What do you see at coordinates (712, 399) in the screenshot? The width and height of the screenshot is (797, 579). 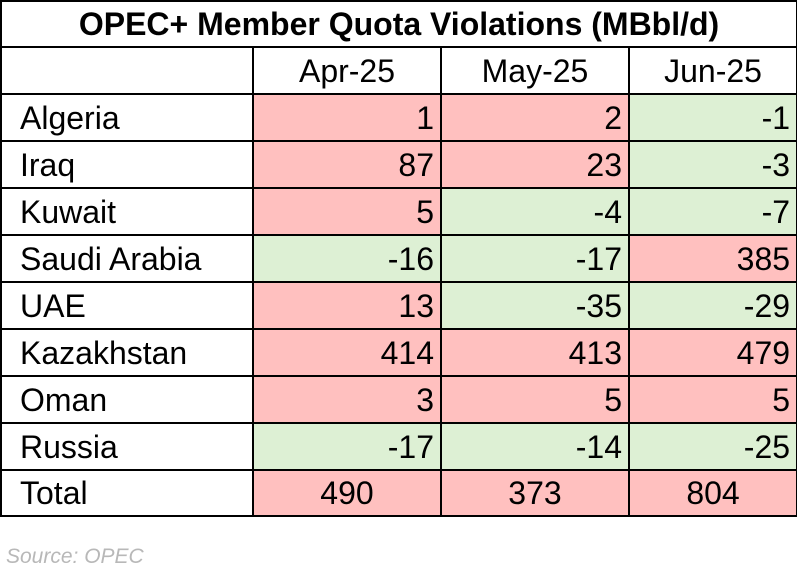 I see `value-cell-jun: 5` at bounding box center [712, 399].